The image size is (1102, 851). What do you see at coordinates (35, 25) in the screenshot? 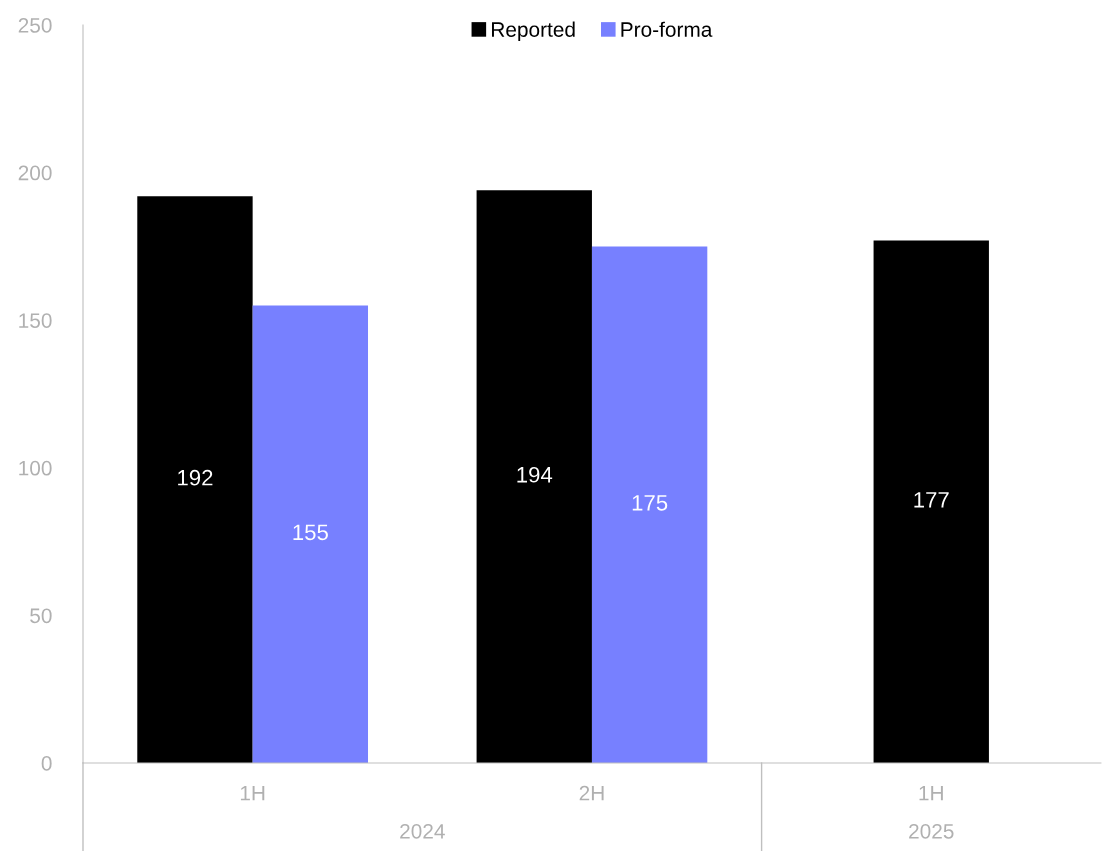
I see `y-tick-label: 250` at bounding box center [35, 25].